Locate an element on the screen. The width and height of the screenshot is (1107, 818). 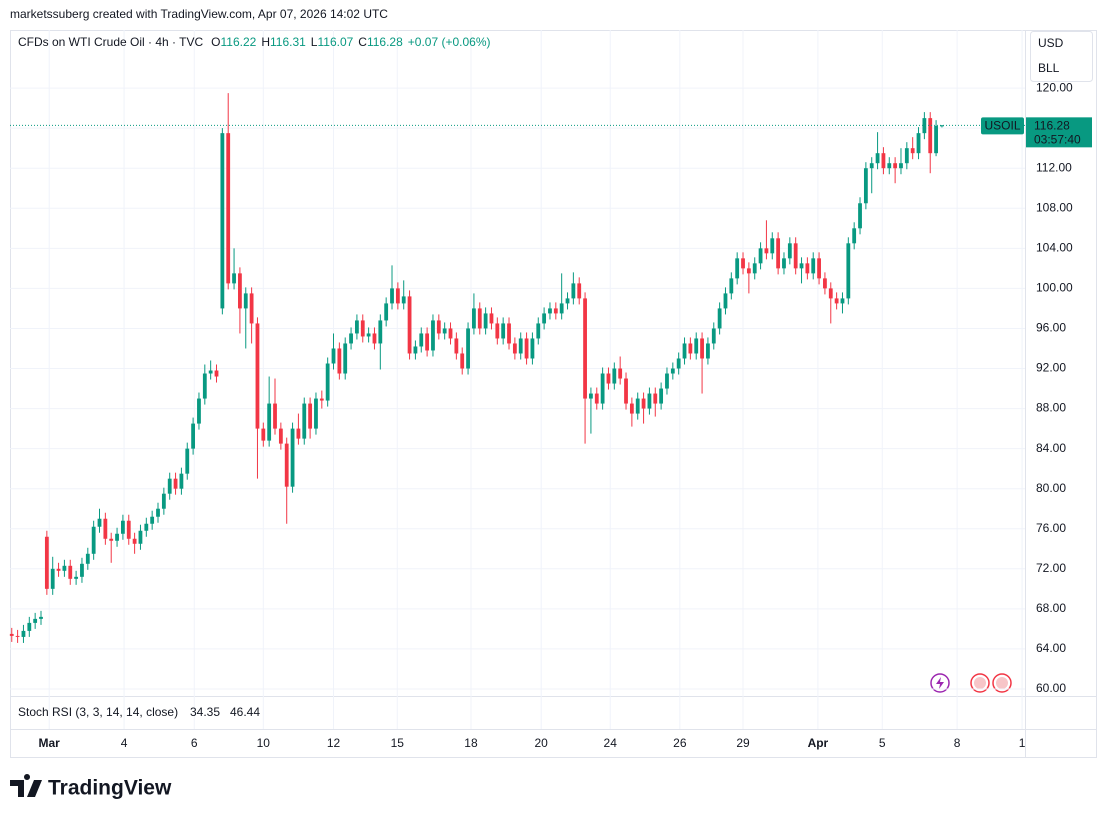
x-tick-label: 12 is located at coordinates (334, 743).